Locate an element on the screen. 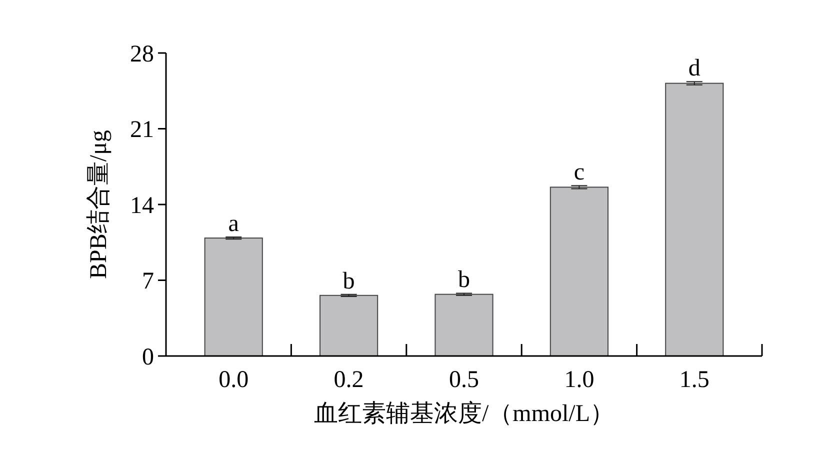 The width and height of the screenshot is (823, 452). y-tick-label: 14 is located at coordinates (142, 205).